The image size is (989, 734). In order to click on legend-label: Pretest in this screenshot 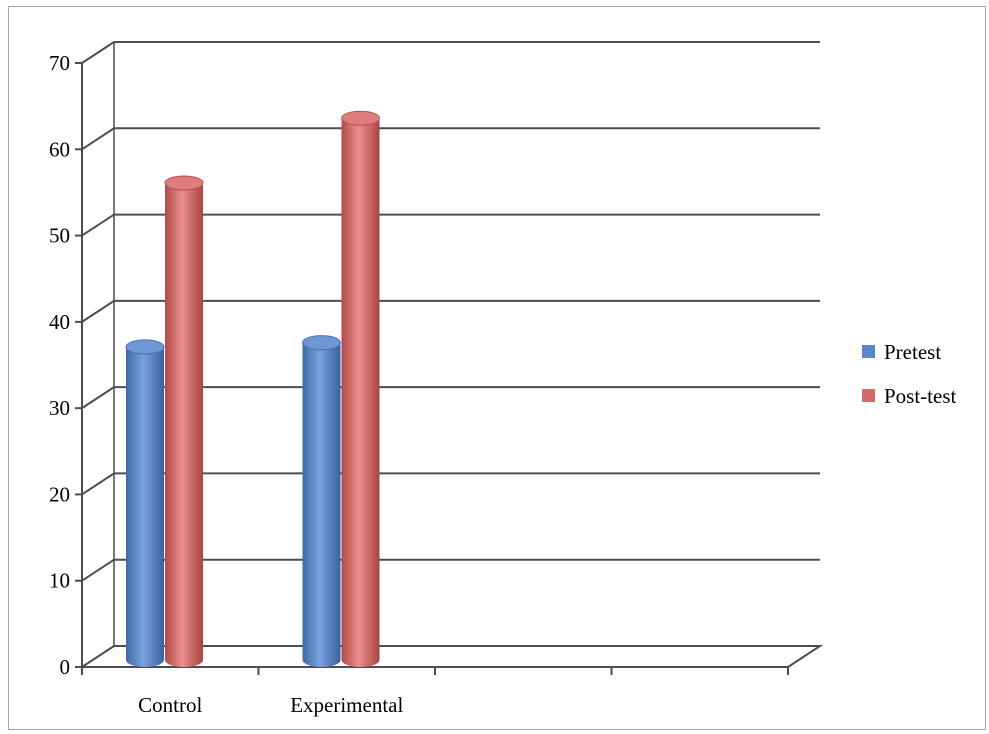, I will do `click(912, 352)`.